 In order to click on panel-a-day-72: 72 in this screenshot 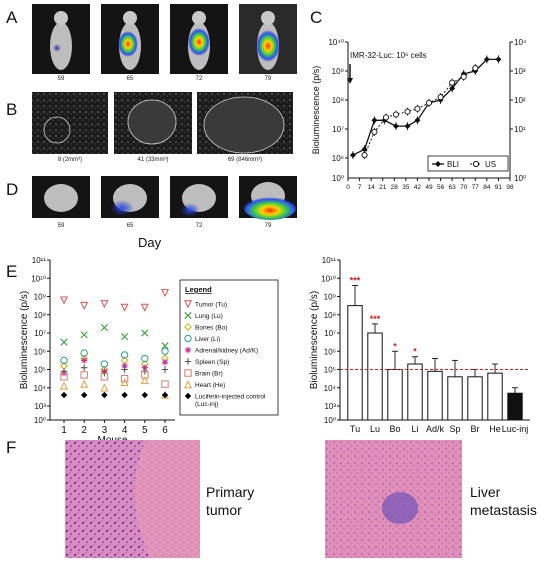, I will do `click(199, 79)`.